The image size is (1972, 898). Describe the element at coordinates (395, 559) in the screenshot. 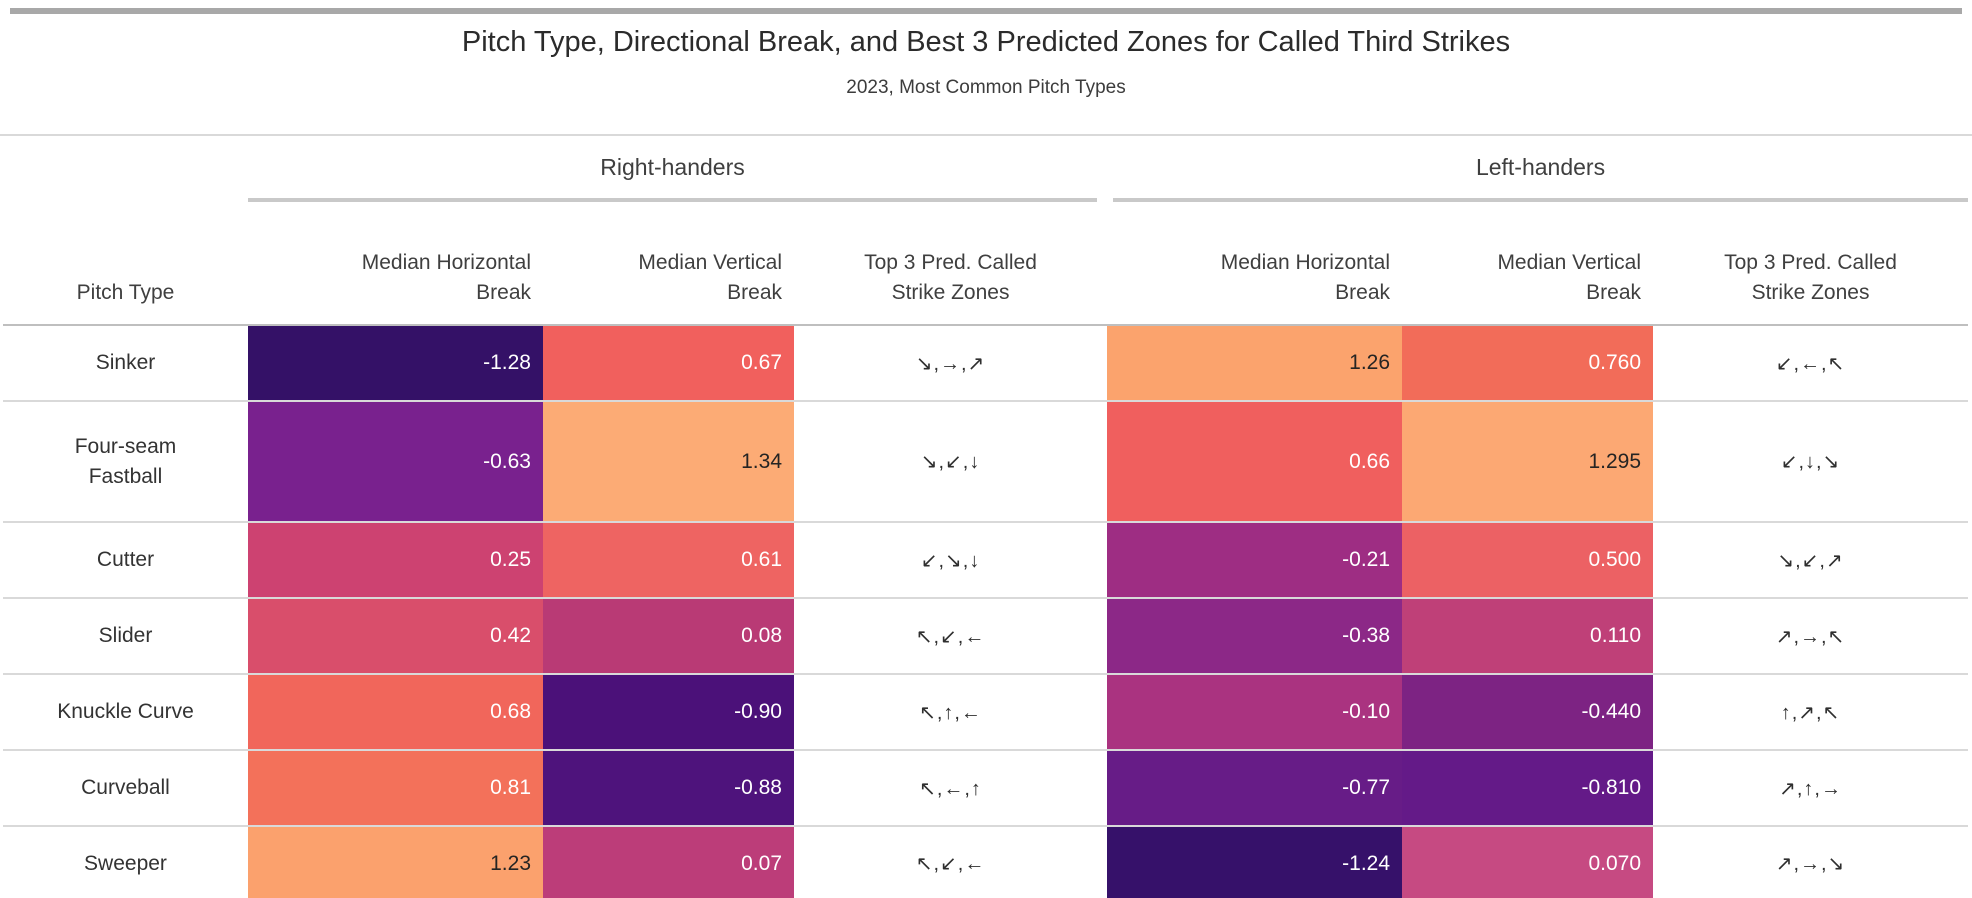

I see `rhb-h-break-cell: 0.25` at that location.